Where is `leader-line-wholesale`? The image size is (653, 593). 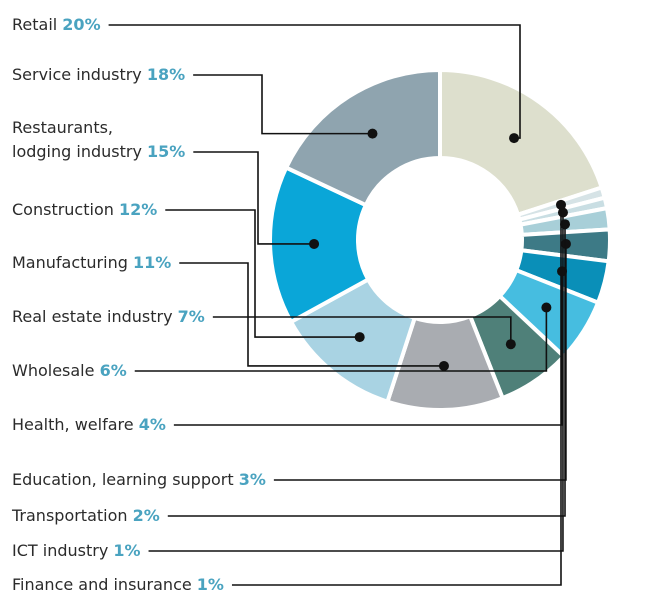
leader-line-wholesale is located at coordinates (341, 339).